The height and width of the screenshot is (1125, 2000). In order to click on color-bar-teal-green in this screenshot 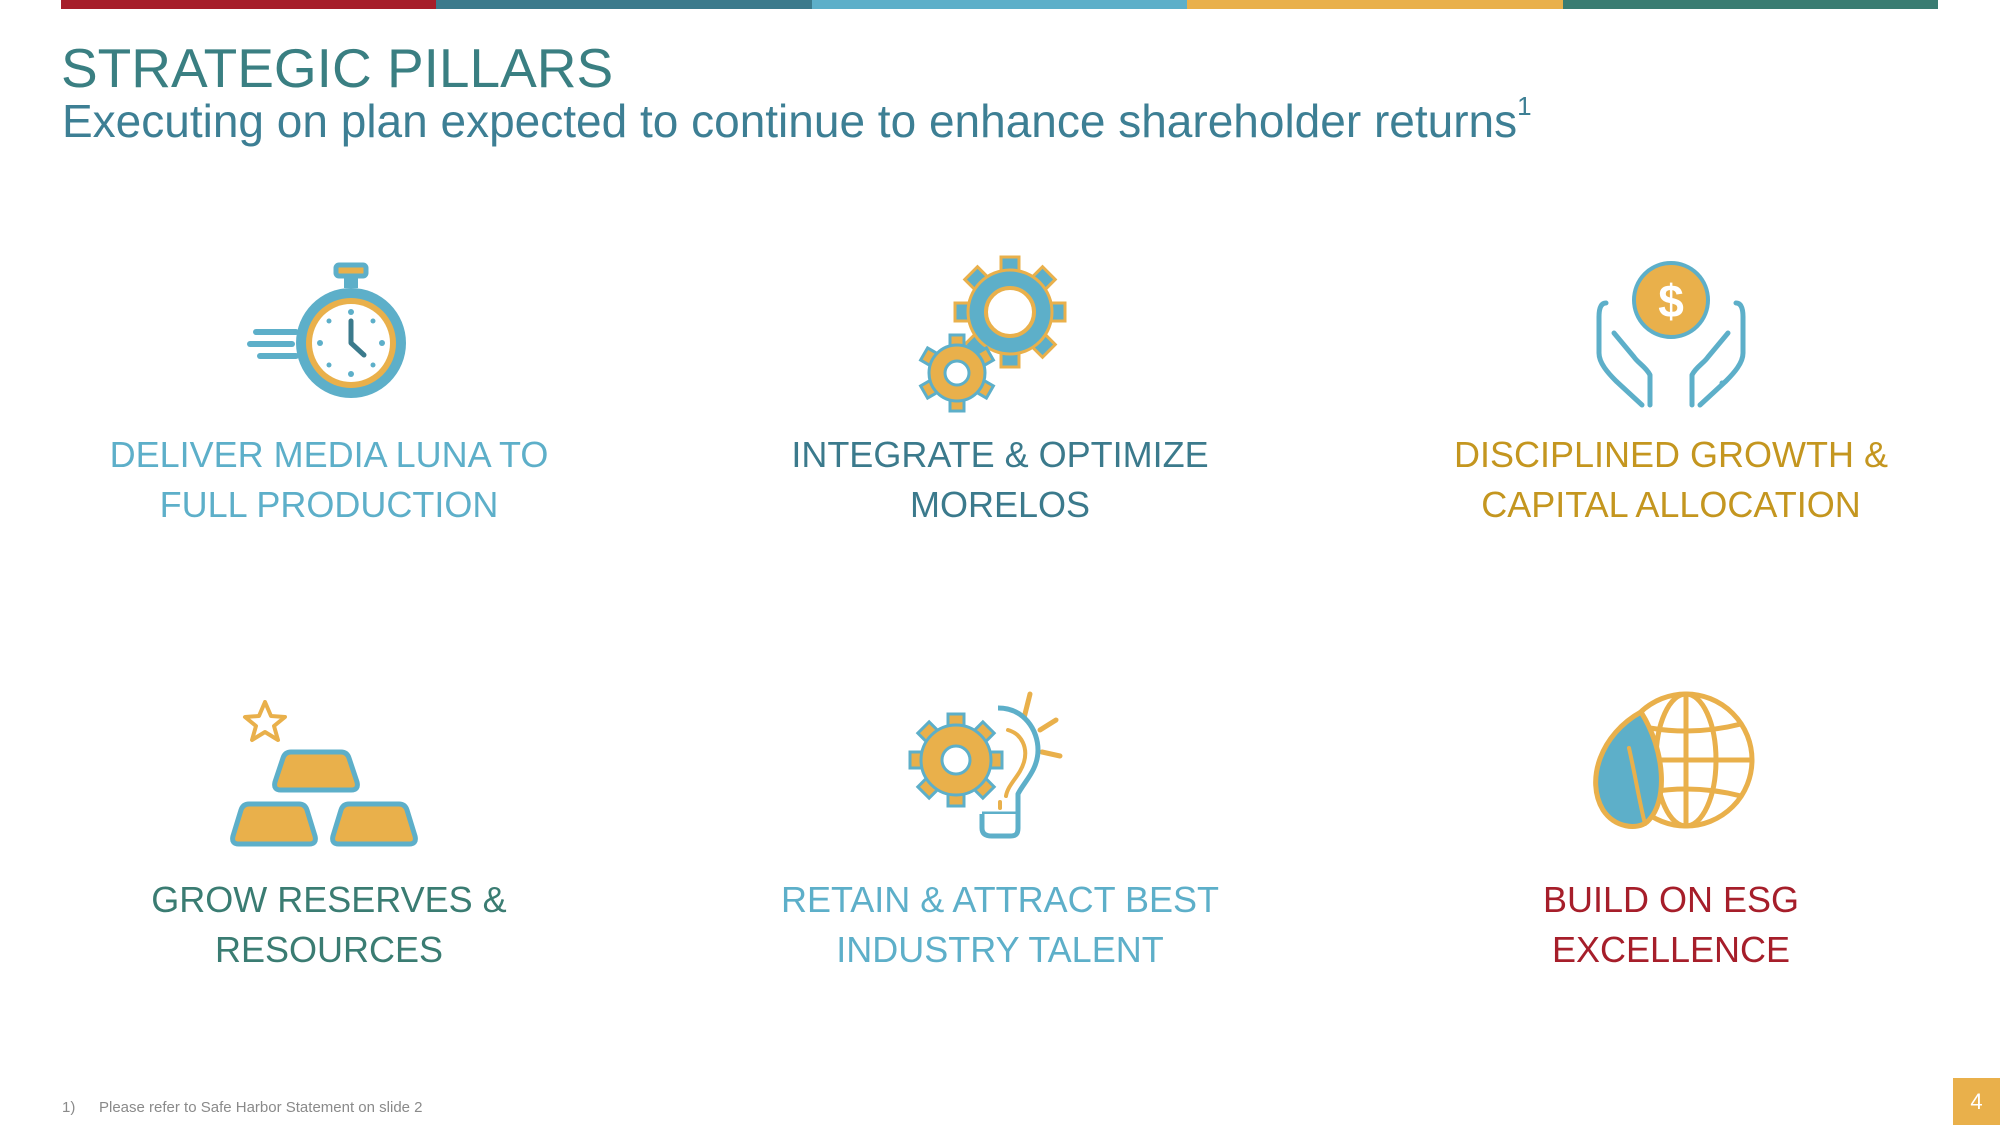, I will do `click(1750, 4)`.